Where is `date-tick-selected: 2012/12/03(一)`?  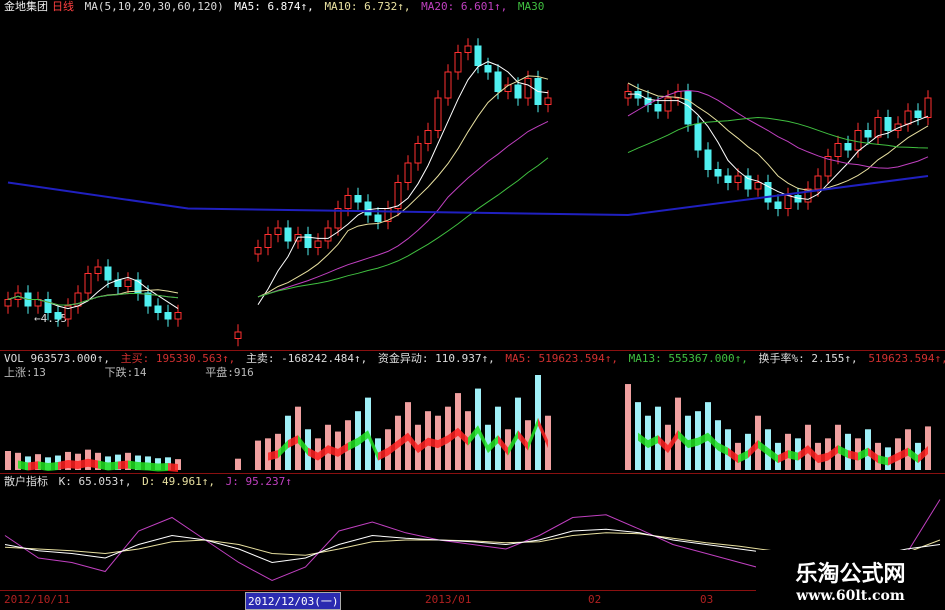
date-tick-selected: 2012/12/03(一) is located at coordinates (293, 601).